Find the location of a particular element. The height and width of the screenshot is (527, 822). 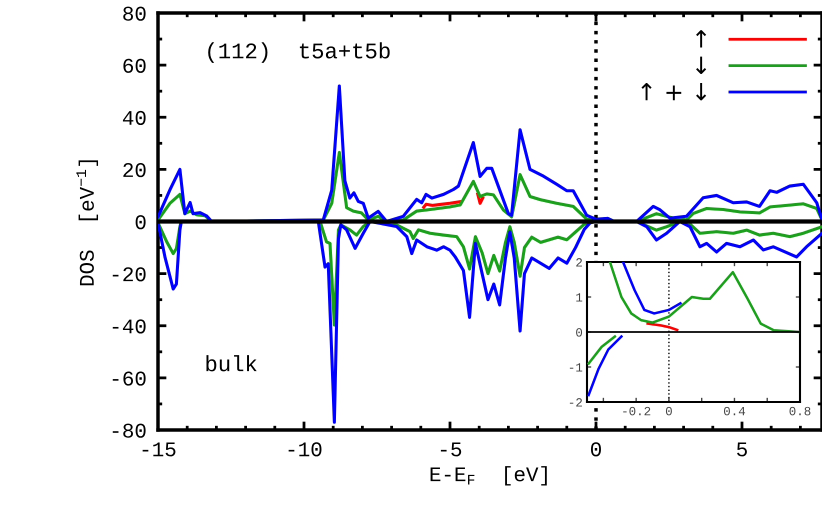

annotation: bulk is located at coordinates (231, 363).